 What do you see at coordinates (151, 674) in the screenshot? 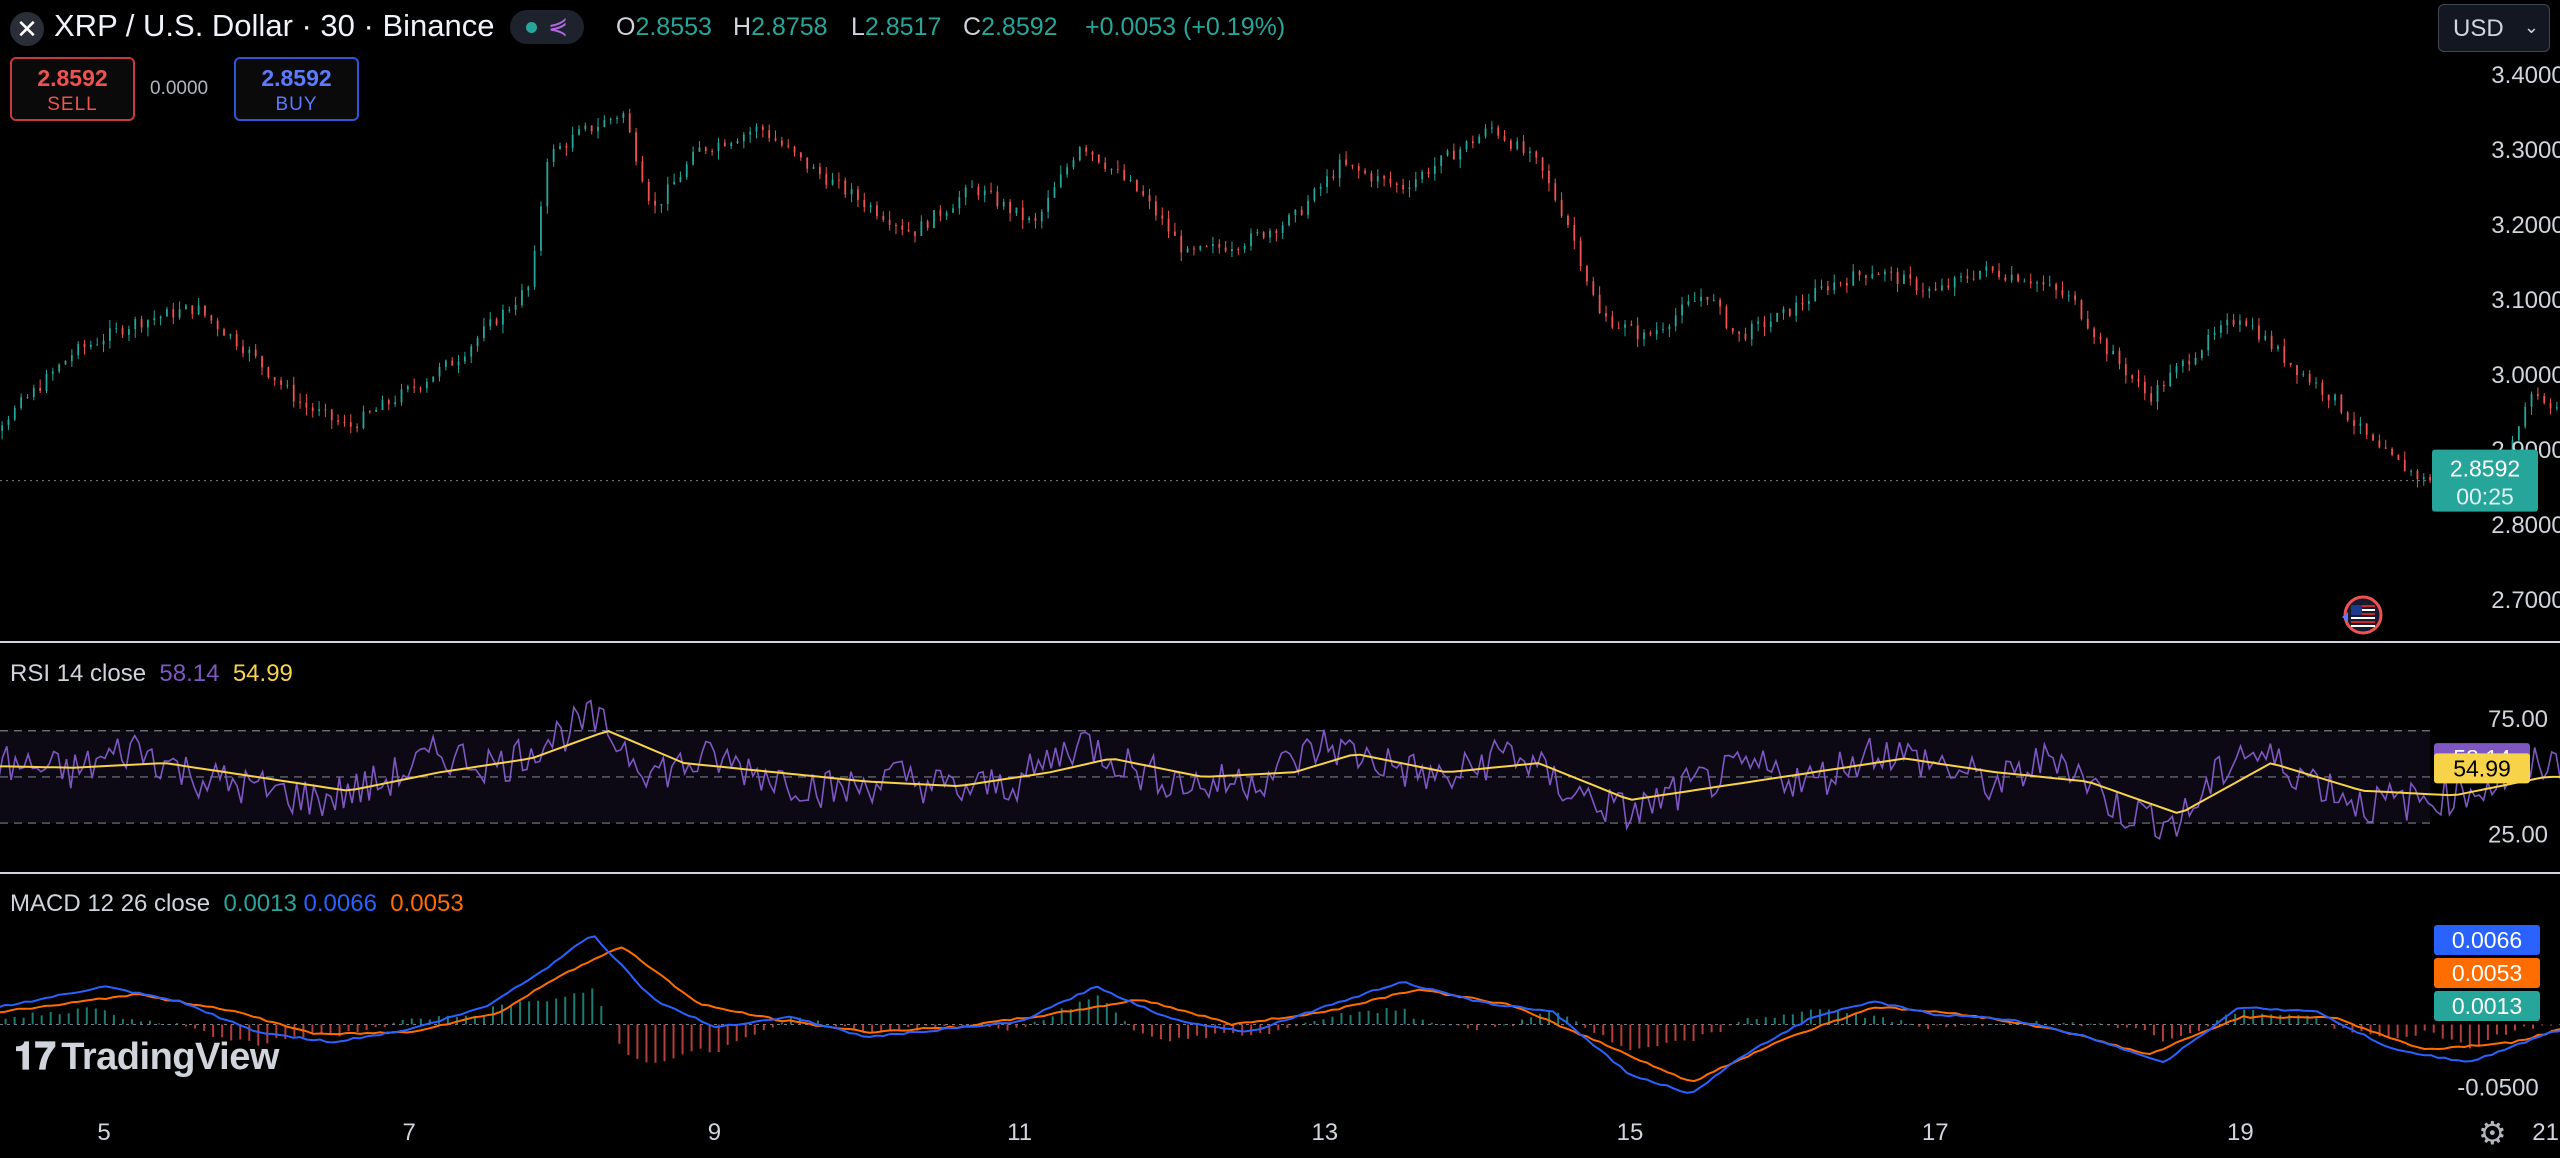
I see `rsi-legend: RSI 14 close 58.14 54.99` at bounding box center [151, 674].